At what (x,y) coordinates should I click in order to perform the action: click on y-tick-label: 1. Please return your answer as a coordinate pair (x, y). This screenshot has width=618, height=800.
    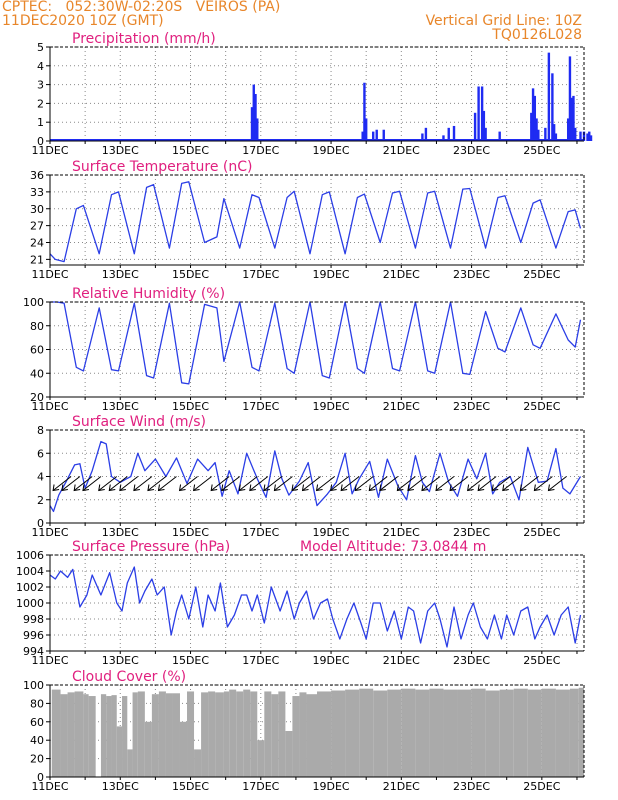
    Looking at the image, I should click on (40, 122).